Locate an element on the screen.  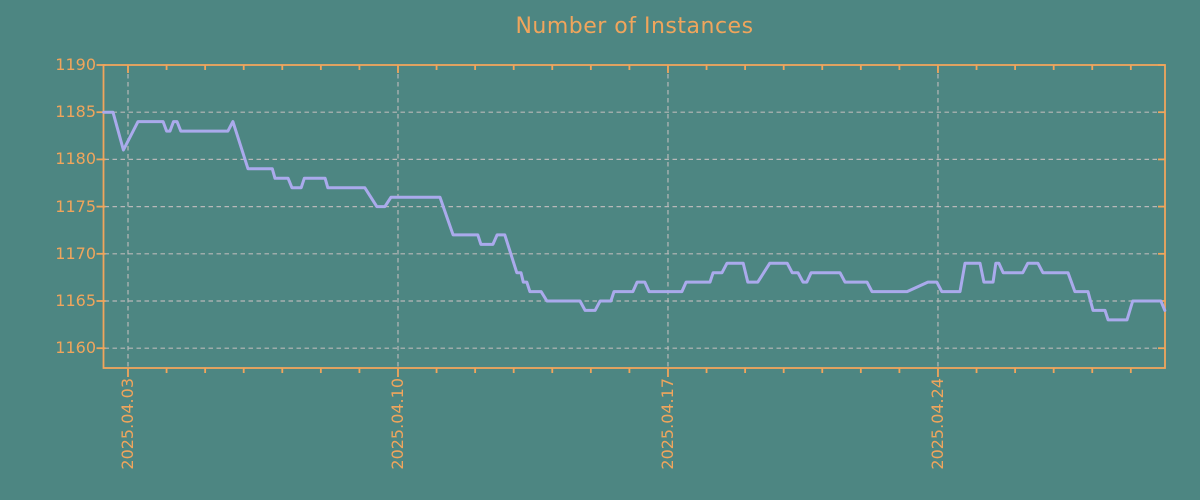
y-axis-label: 1165 is located at coordinates (75, 300).